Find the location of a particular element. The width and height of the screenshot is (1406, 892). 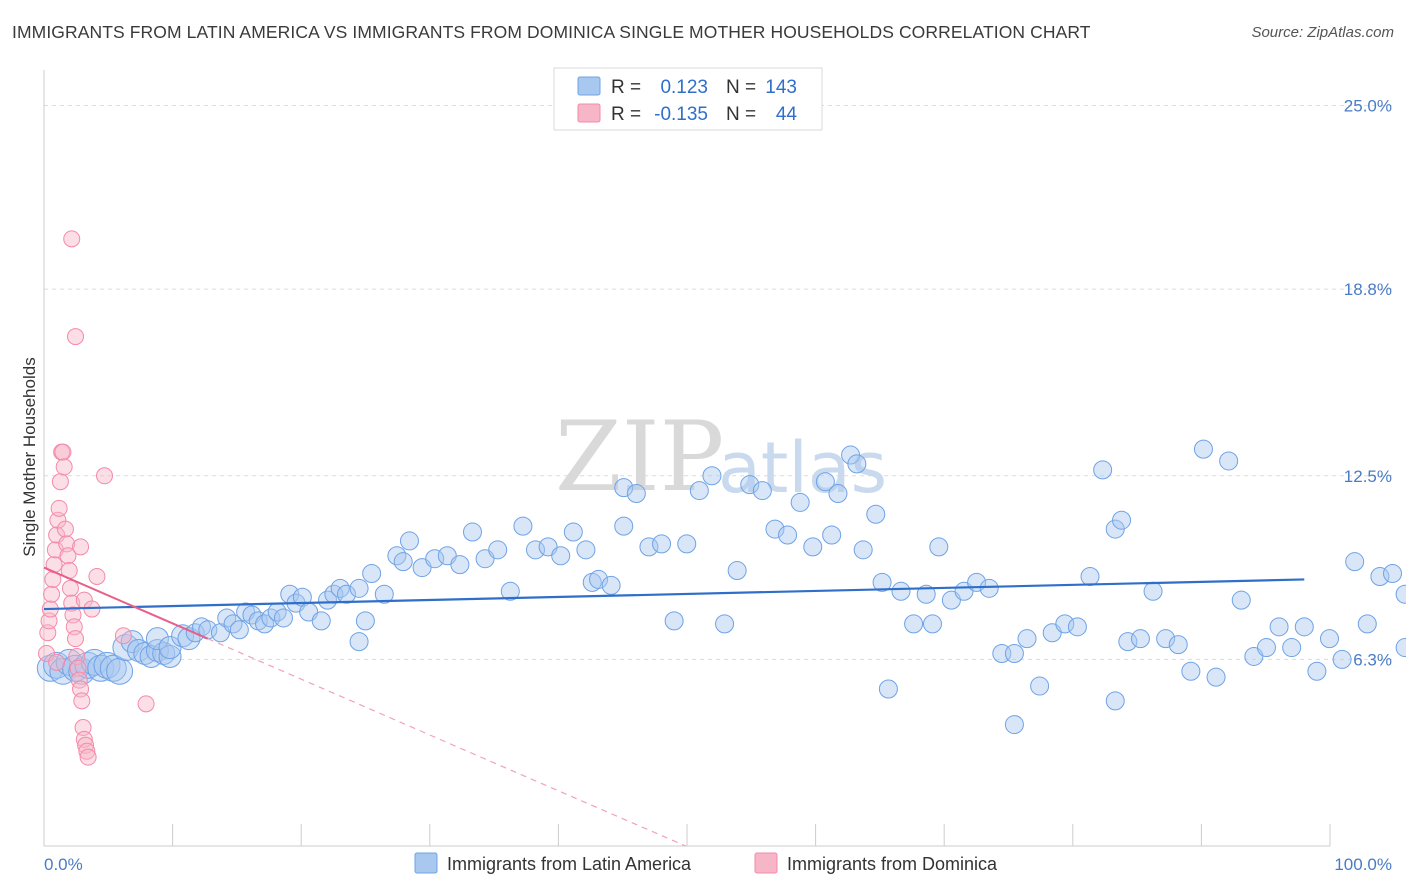

legend-swatch-latin is located at coordinates (589, 86).